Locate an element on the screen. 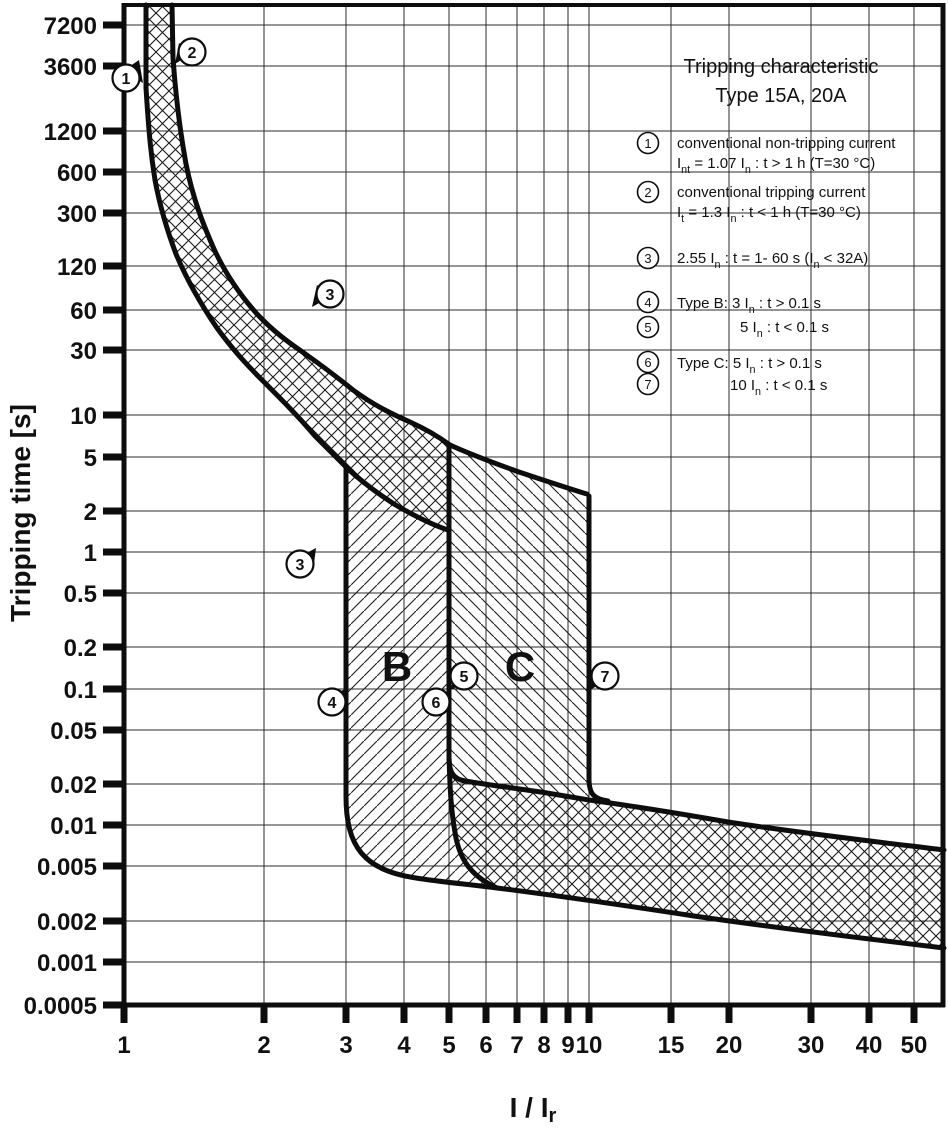 This screenshot has width=948, height=1134. legend-num-1: 1 is located at coordinates (647, 143).